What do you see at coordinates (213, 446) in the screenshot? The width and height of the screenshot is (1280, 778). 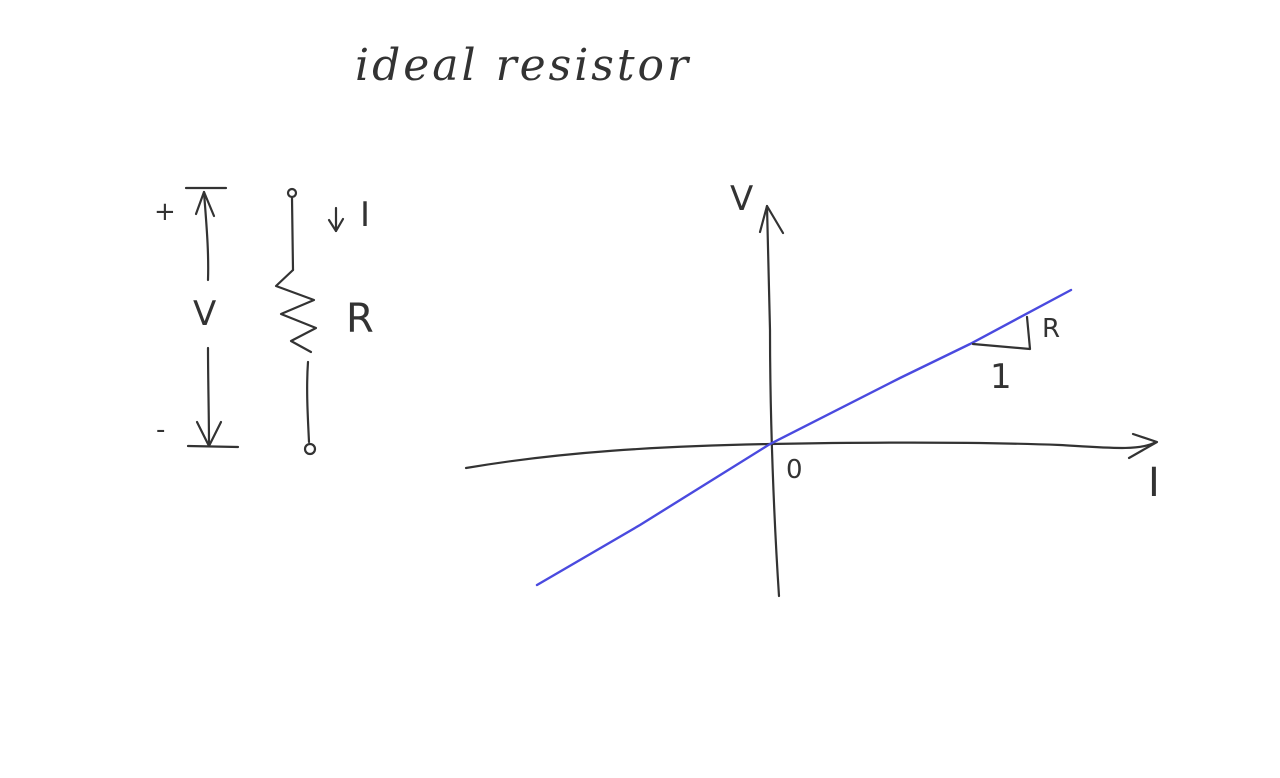 I see `bottom-terminal-bar` at bounding box center [213, 446].